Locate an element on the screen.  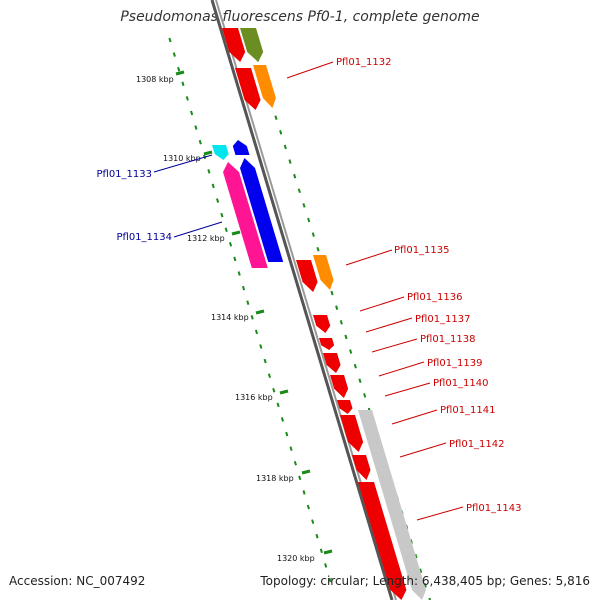
gene-block-gray is located at coordinates (392, 505).